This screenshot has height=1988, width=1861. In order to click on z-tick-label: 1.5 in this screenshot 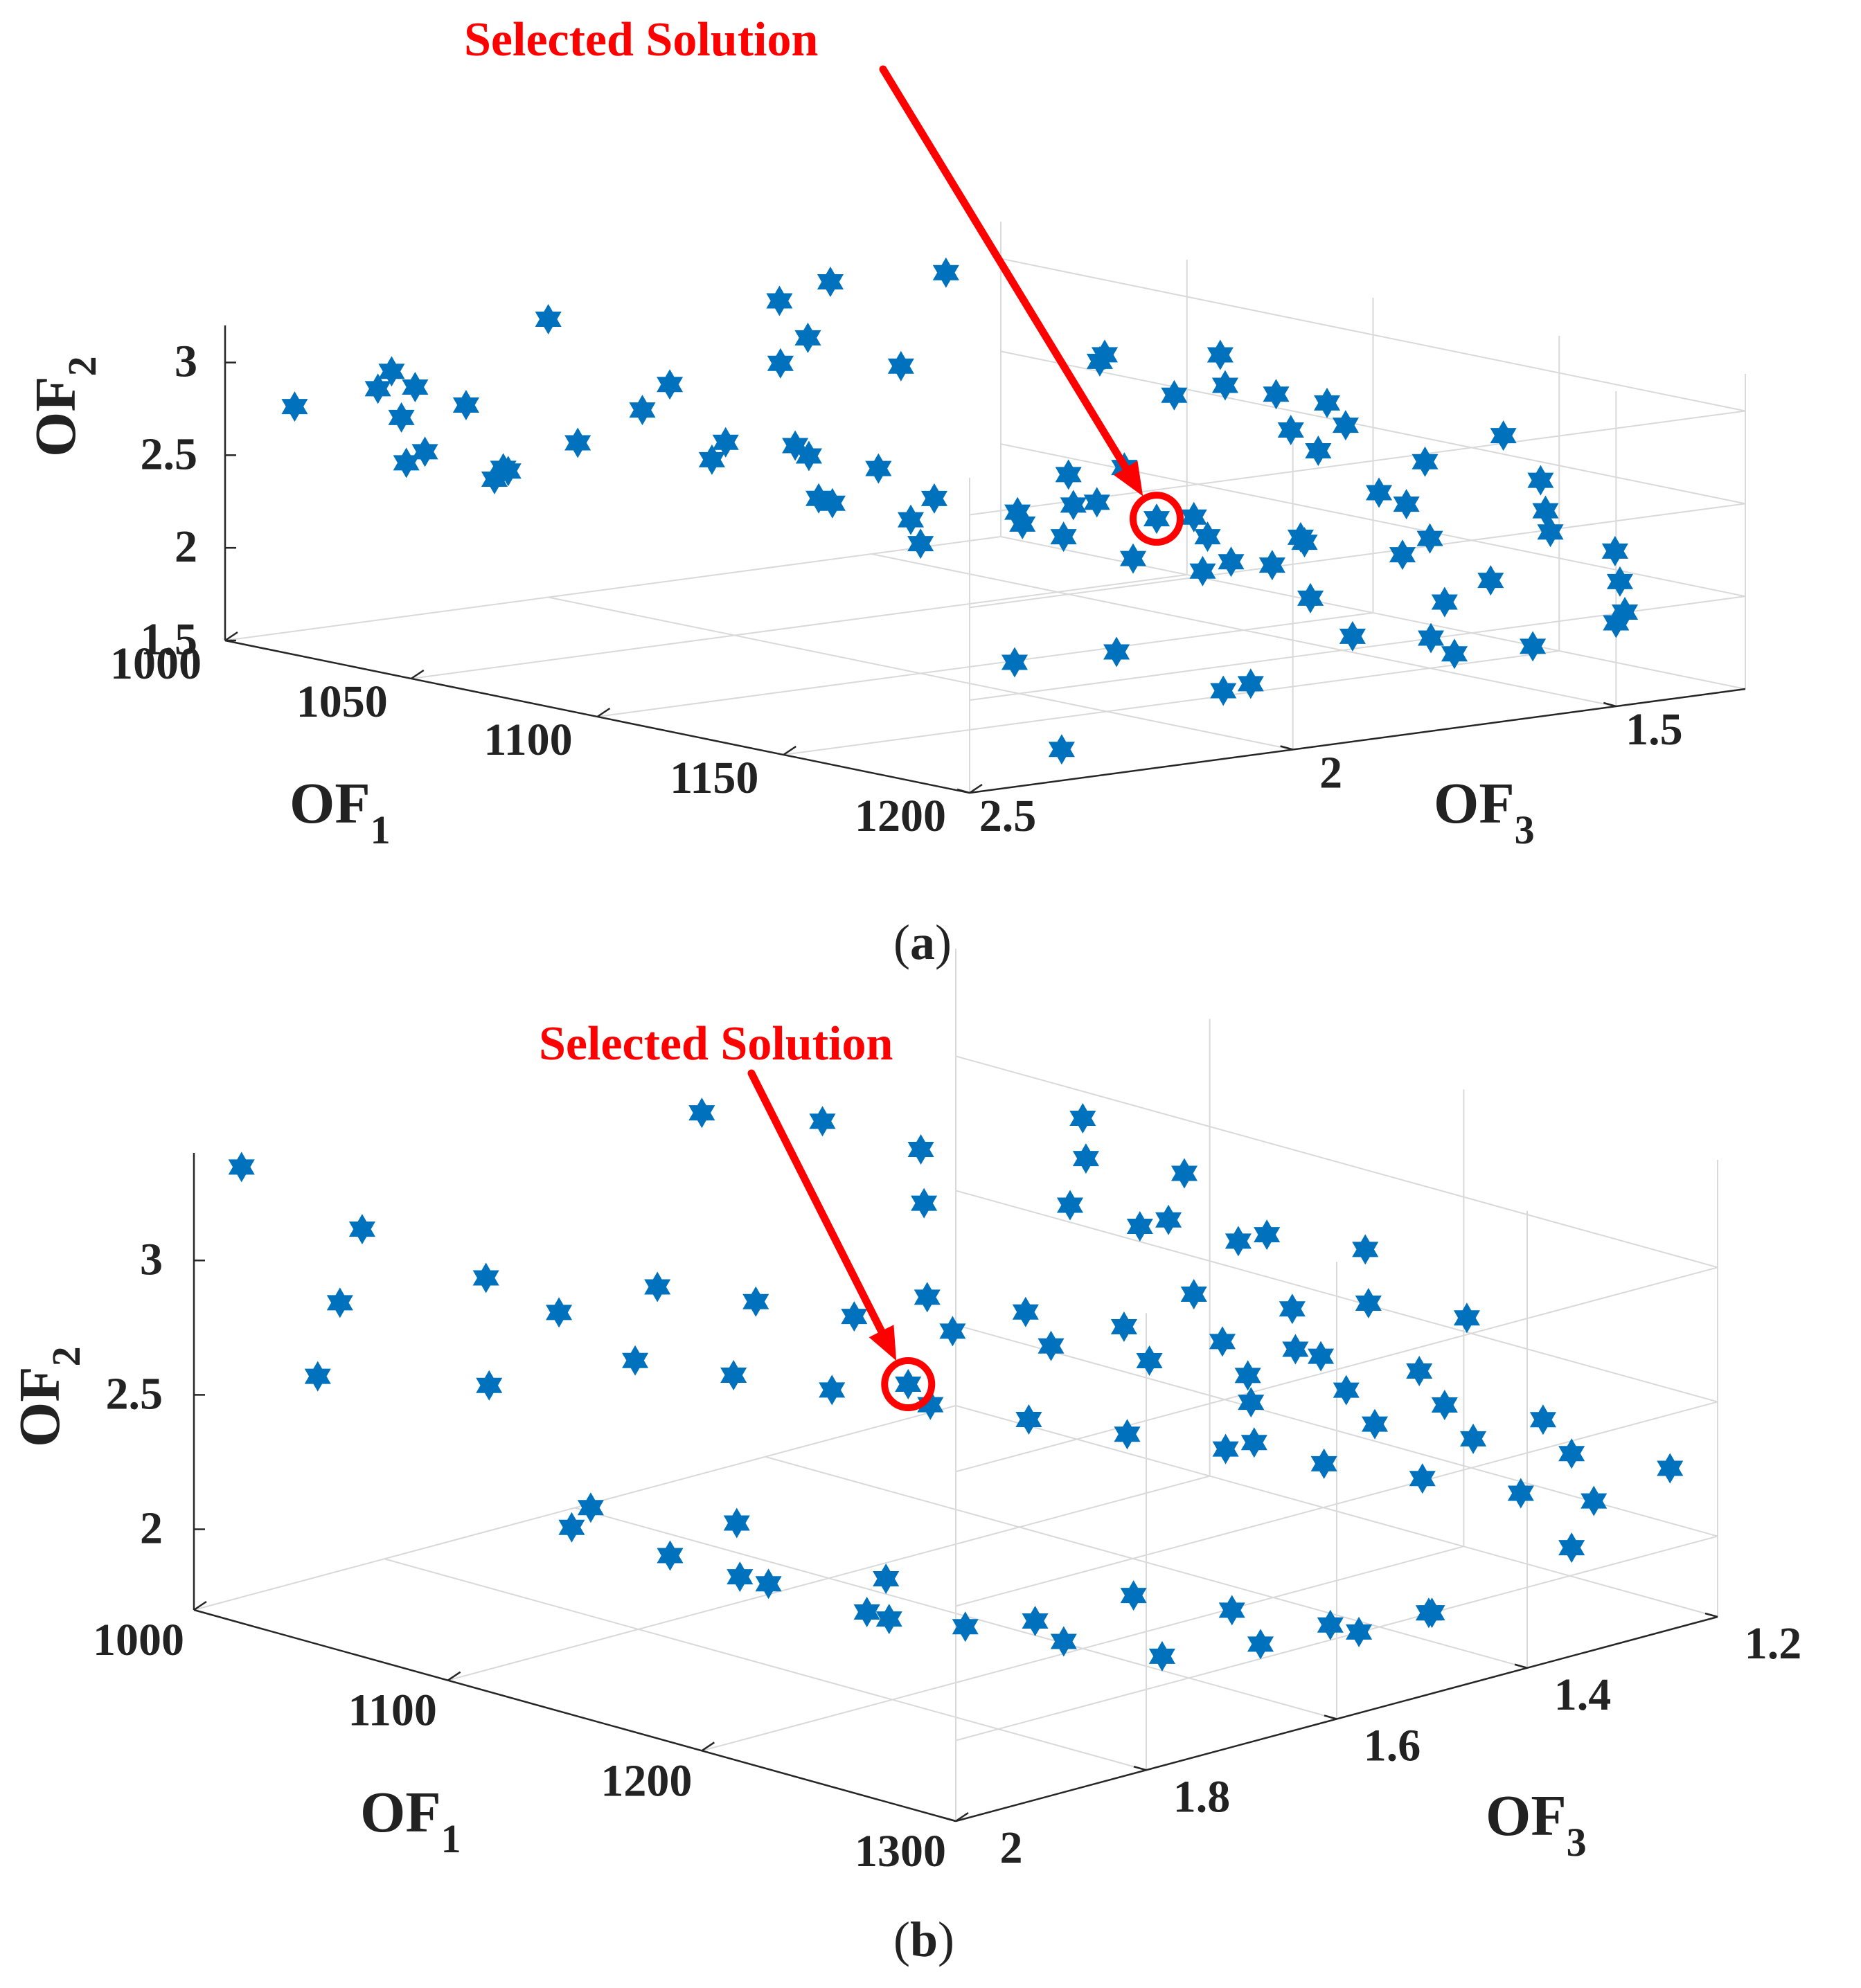, I will do `click(169, 639)`.